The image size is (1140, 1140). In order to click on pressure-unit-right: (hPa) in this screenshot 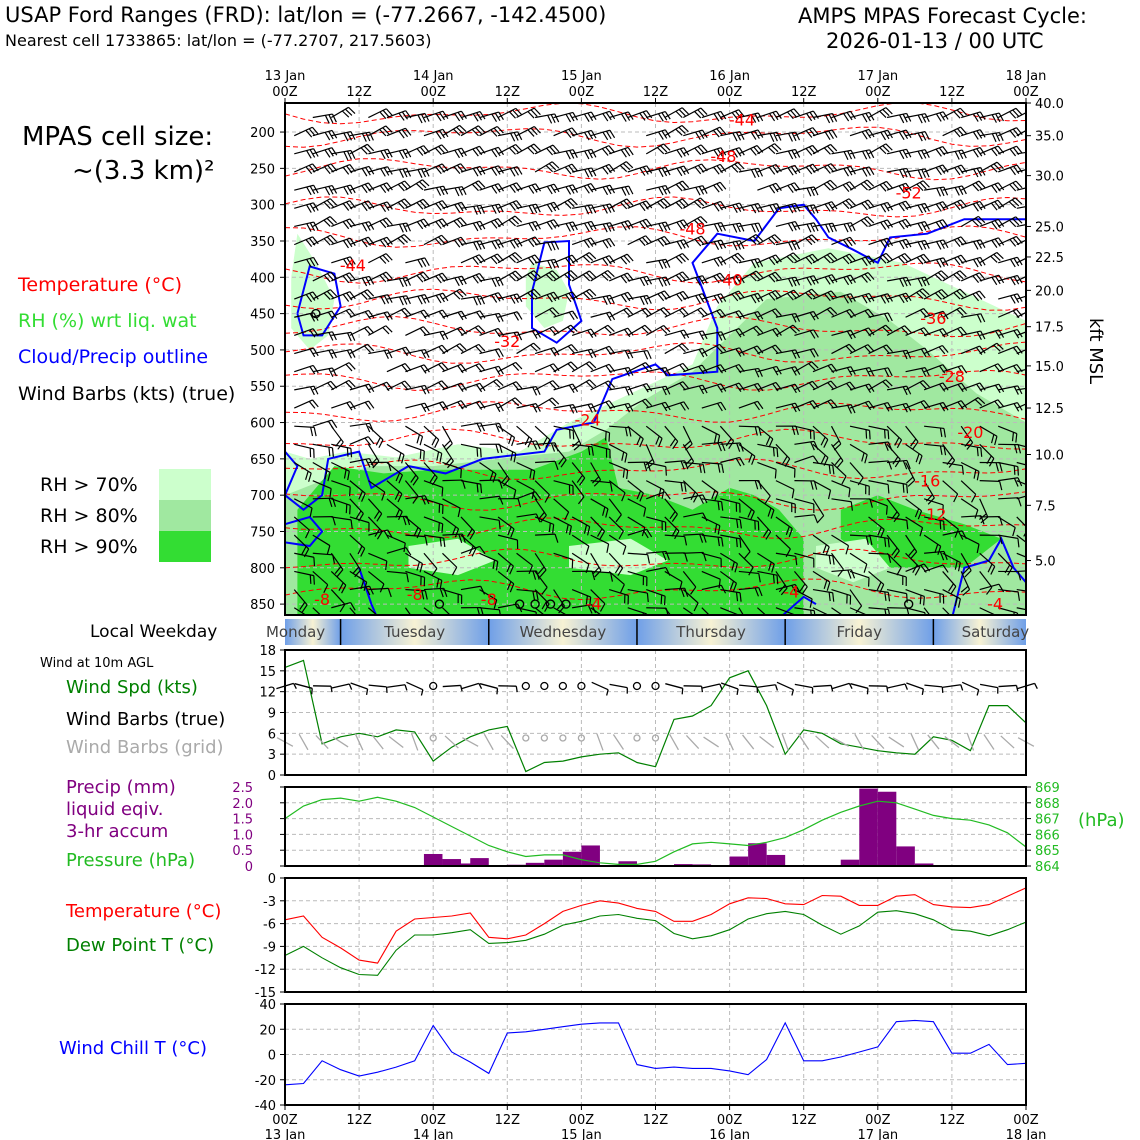, I will do `click(1101, 820)`.